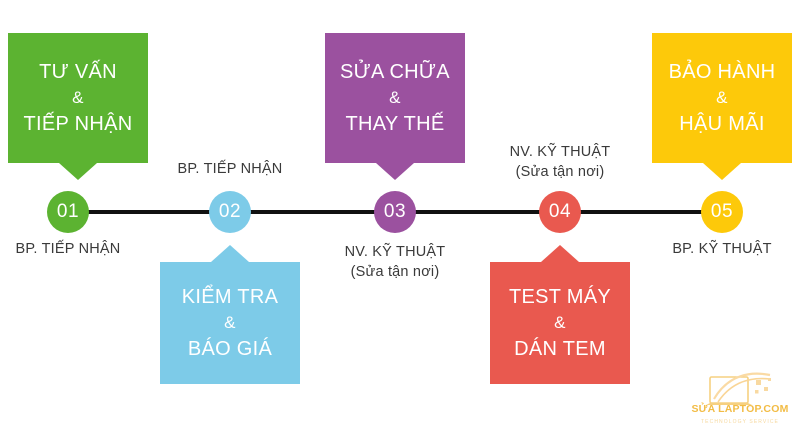 This screenshot has width=800, height=429. I want to click on step-card-03-amp: &, so click(395, 98).